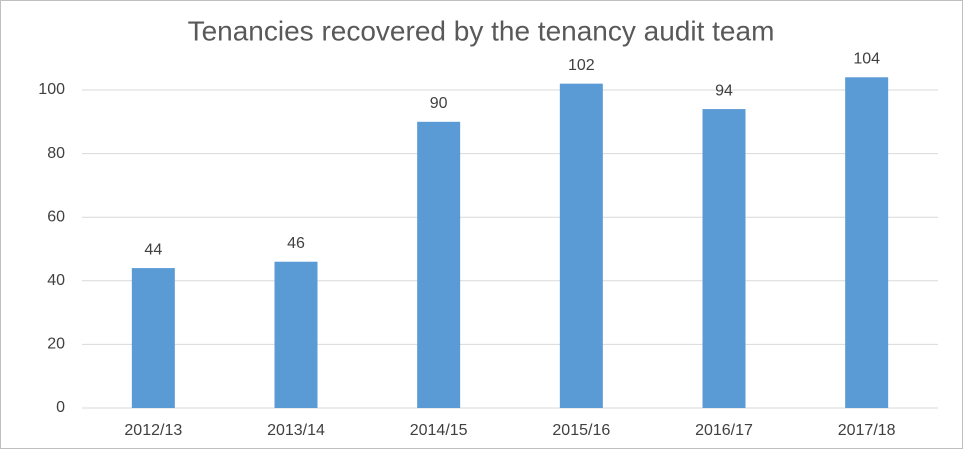 This screenshot has width=963, height=449. What do you see at coordinates (581, 430) in the screenshot?
I see `x-tick-label: 2015/16` at bounding box center [581, 430].